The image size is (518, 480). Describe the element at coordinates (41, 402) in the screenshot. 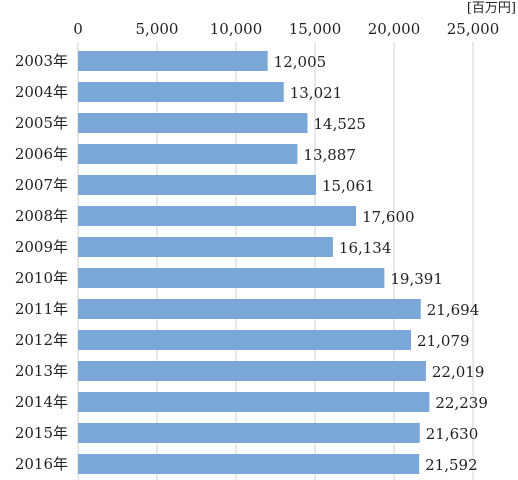

I see `category-label: 2014年` at that location.